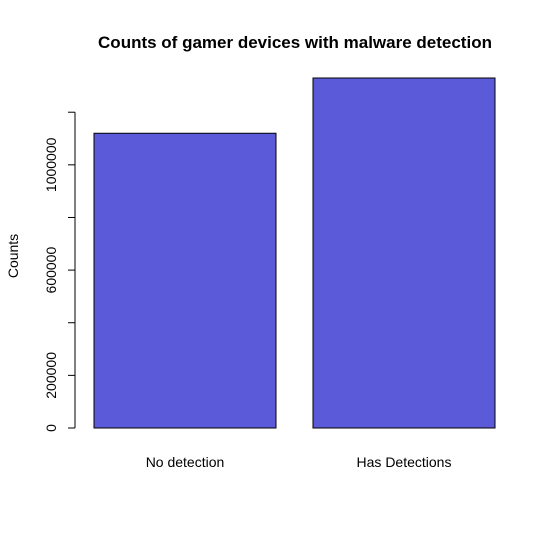  I want to click on y-tick-label: 200000, so click(51, 375).